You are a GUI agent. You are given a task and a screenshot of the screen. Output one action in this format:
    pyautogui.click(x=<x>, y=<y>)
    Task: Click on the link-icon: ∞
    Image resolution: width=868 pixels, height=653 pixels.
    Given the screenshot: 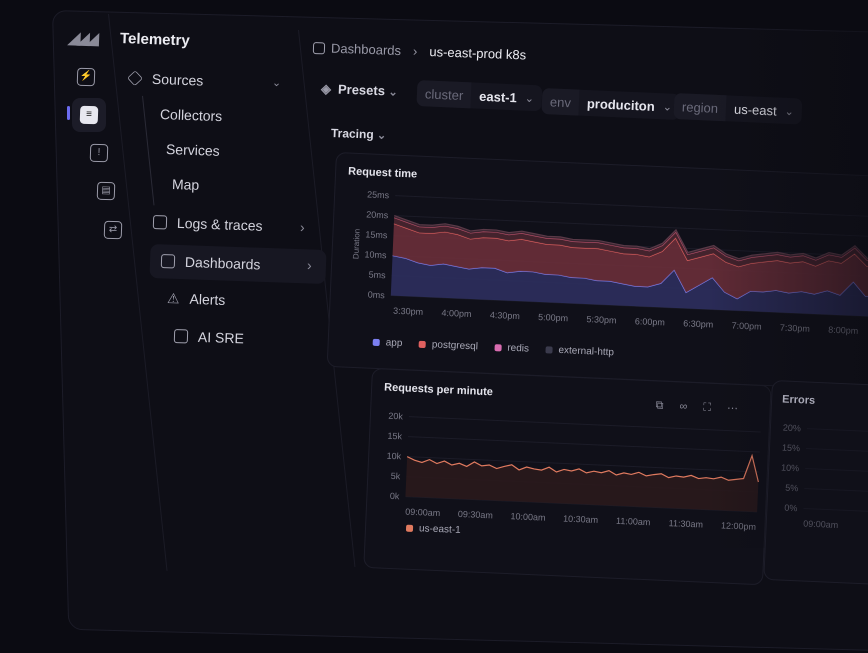 What is the action you would take?
    pyautogui.click(x=683, y=406)
    